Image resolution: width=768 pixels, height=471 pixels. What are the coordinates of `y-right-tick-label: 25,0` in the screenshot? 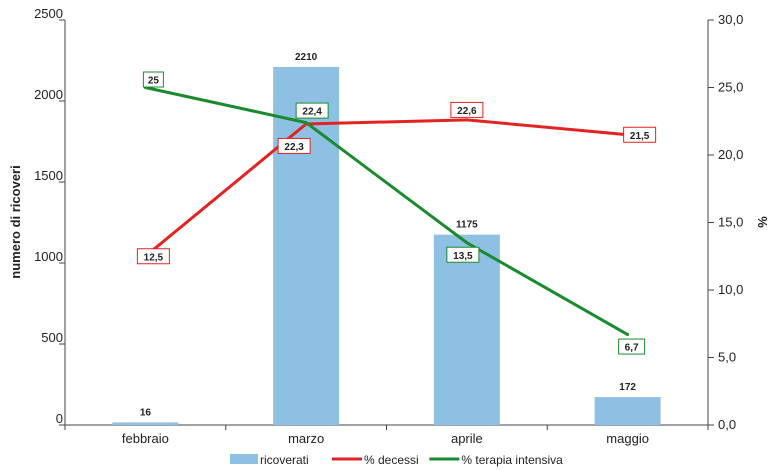 It's located at (730, 87).